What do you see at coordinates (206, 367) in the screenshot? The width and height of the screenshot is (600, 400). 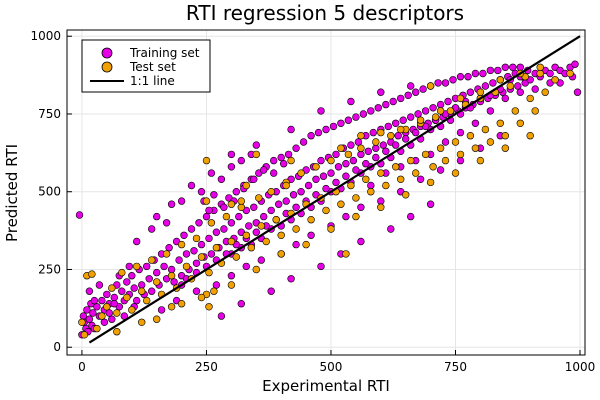 I see `x-tick-label: 250` at bounding box center [206, 367].